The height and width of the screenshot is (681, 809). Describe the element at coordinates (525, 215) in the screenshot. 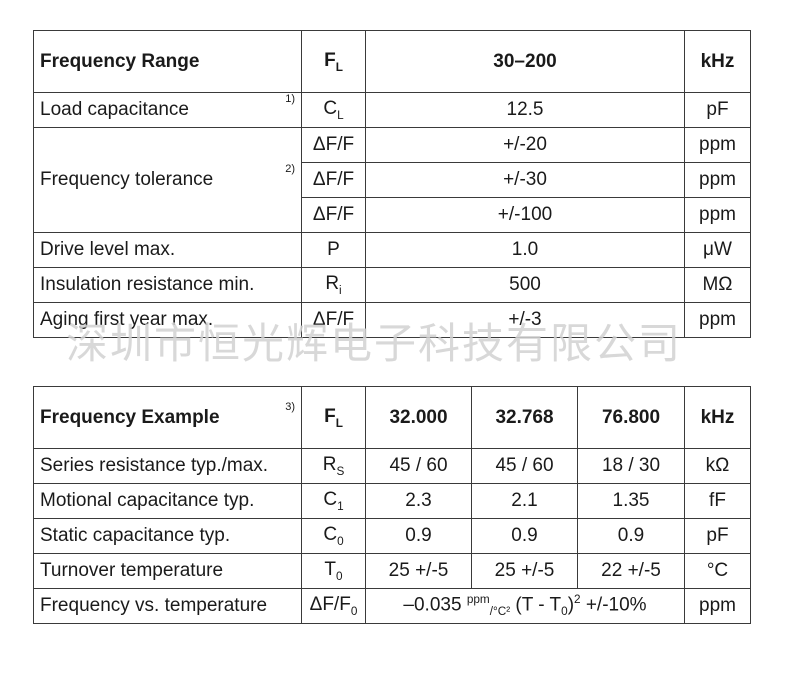

I see `value-cell: +/-100` at that location.